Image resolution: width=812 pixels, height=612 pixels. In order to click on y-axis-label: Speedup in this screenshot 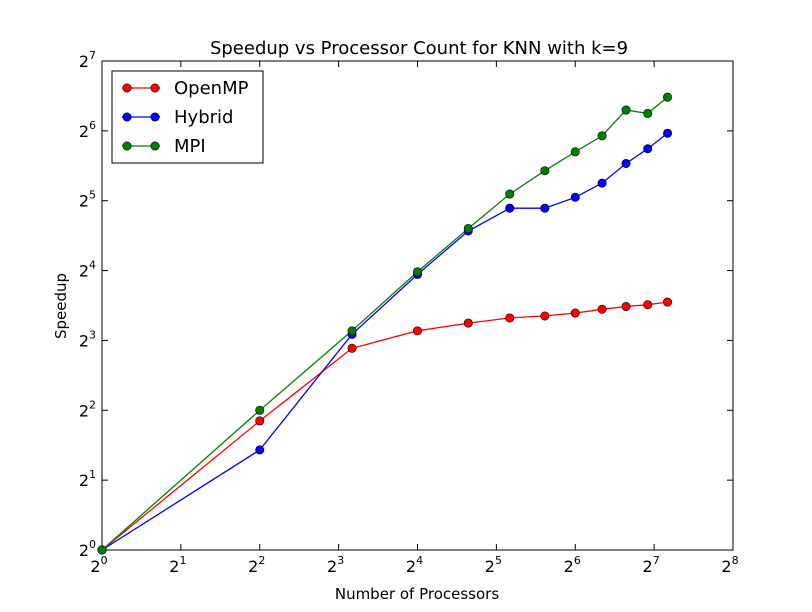, I will do `click(61, 306)`.